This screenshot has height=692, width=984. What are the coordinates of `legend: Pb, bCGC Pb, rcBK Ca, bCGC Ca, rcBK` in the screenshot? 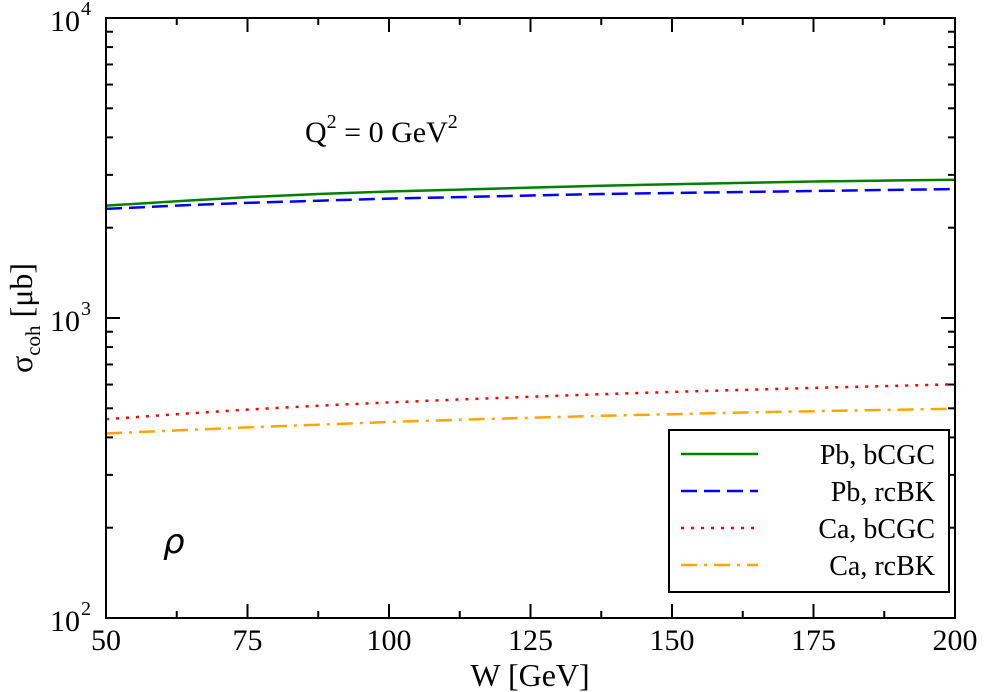 It's located at (809, 511).